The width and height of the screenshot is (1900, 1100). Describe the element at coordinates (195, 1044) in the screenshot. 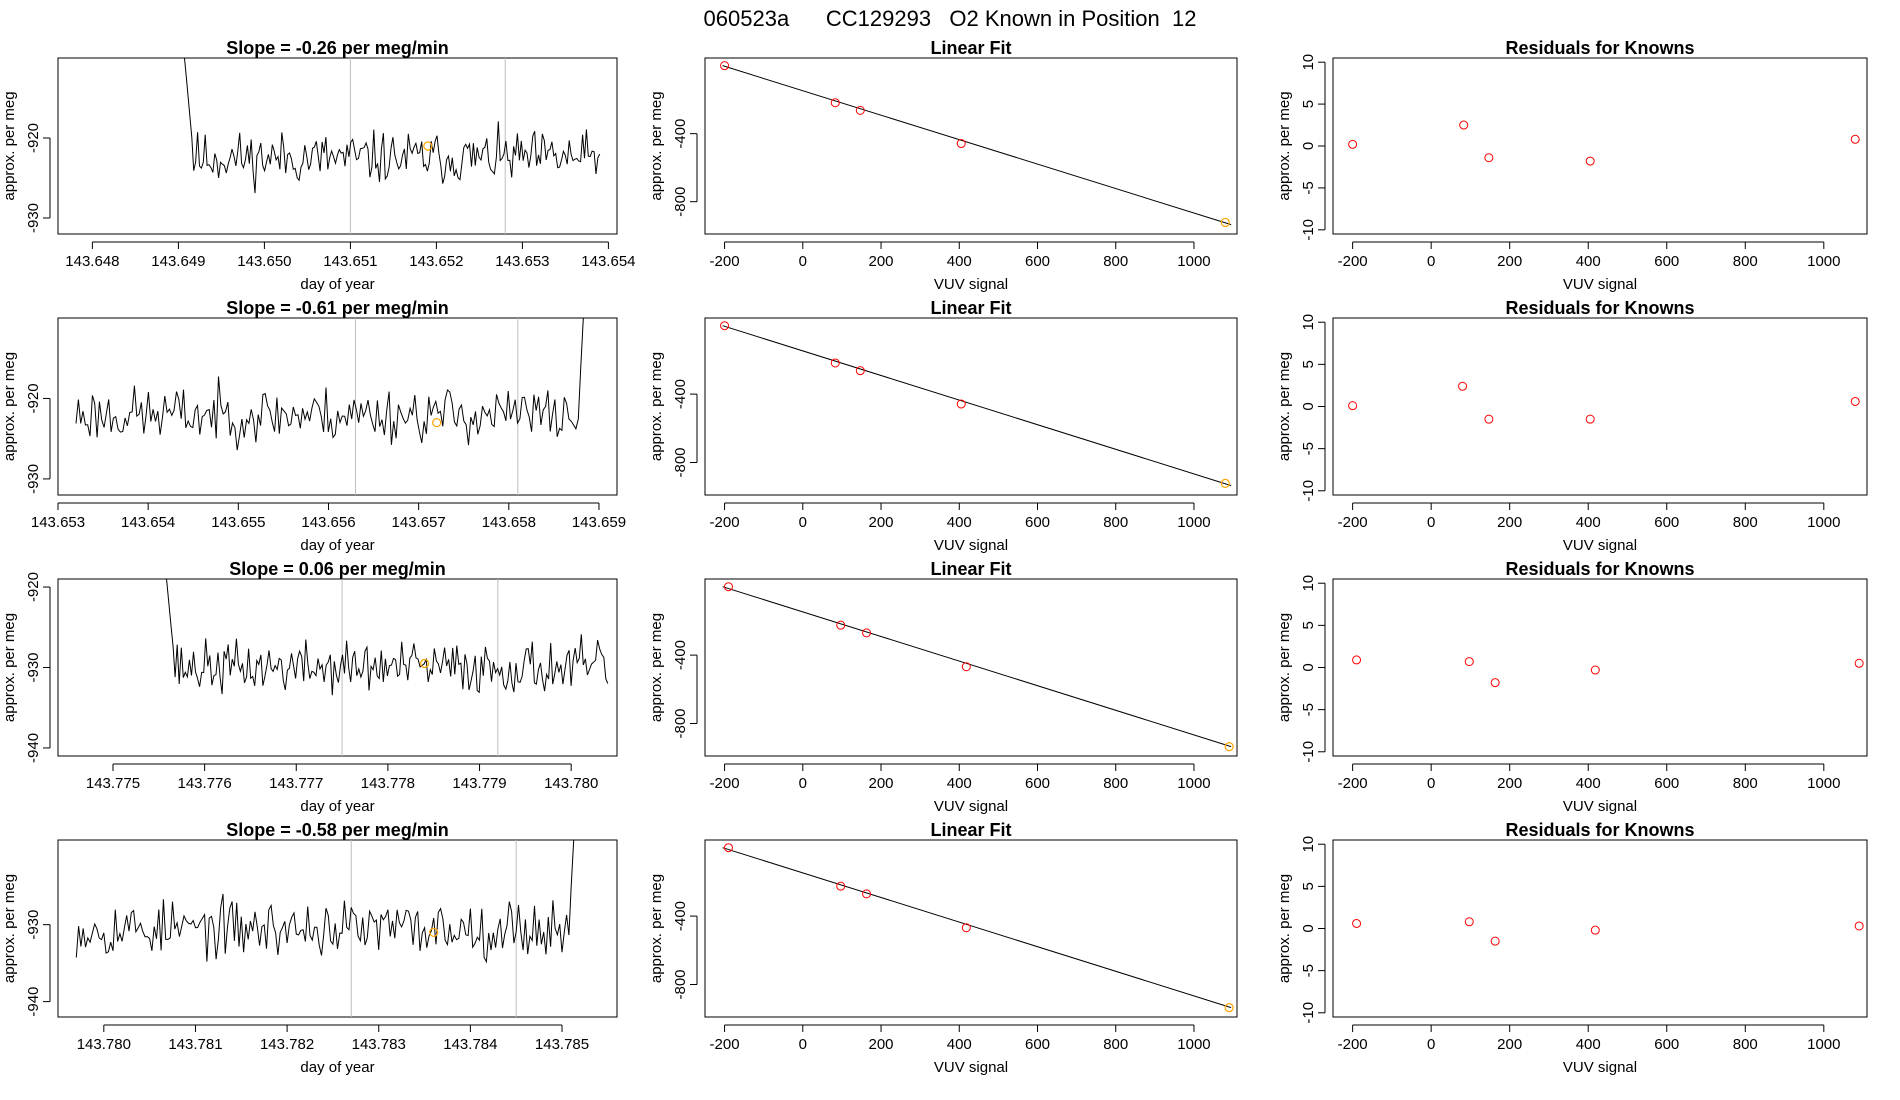

I see `x-tick-label: 143.781` at that location.